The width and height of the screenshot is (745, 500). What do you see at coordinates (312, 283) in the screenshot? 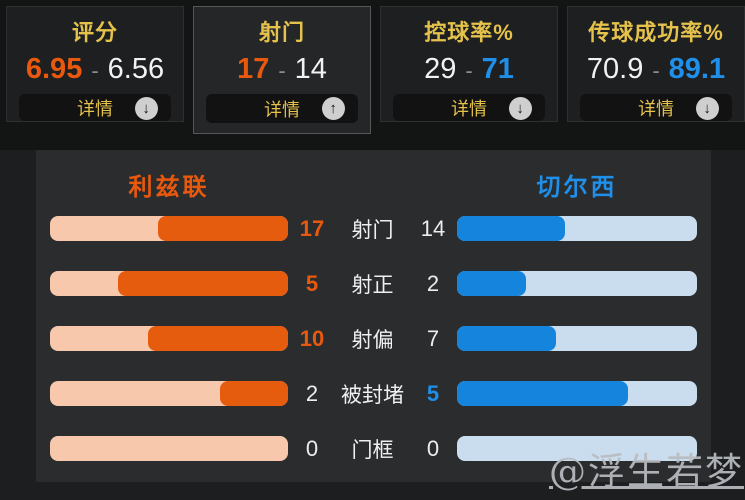
I see `home-stat-value: 5` at bounding box center [312, 283].